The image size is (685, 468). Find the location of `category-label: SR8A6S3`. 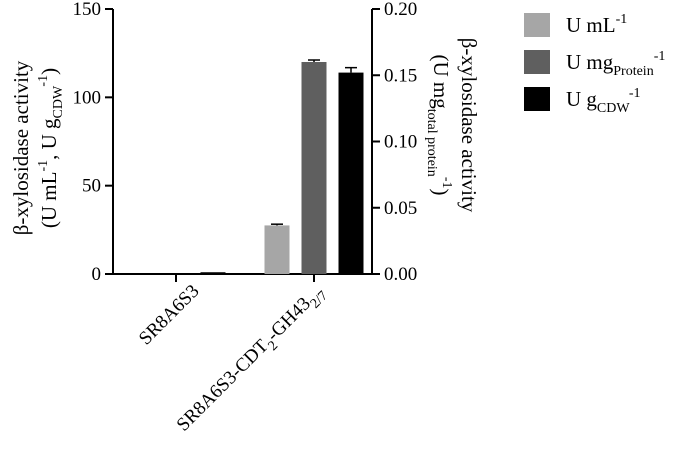

category-label: SR8A6S3 is located at coordinates (169, 315).